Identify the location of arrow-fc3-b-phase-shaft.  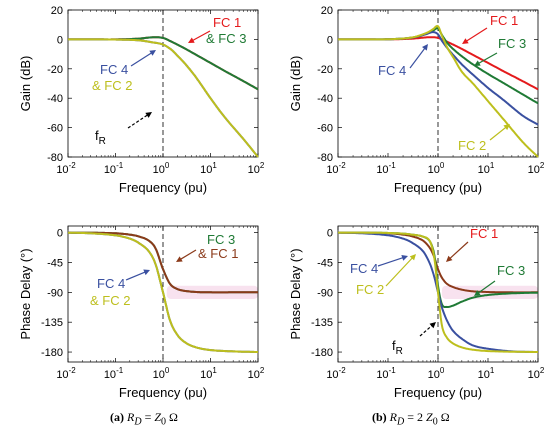
(486, 287).